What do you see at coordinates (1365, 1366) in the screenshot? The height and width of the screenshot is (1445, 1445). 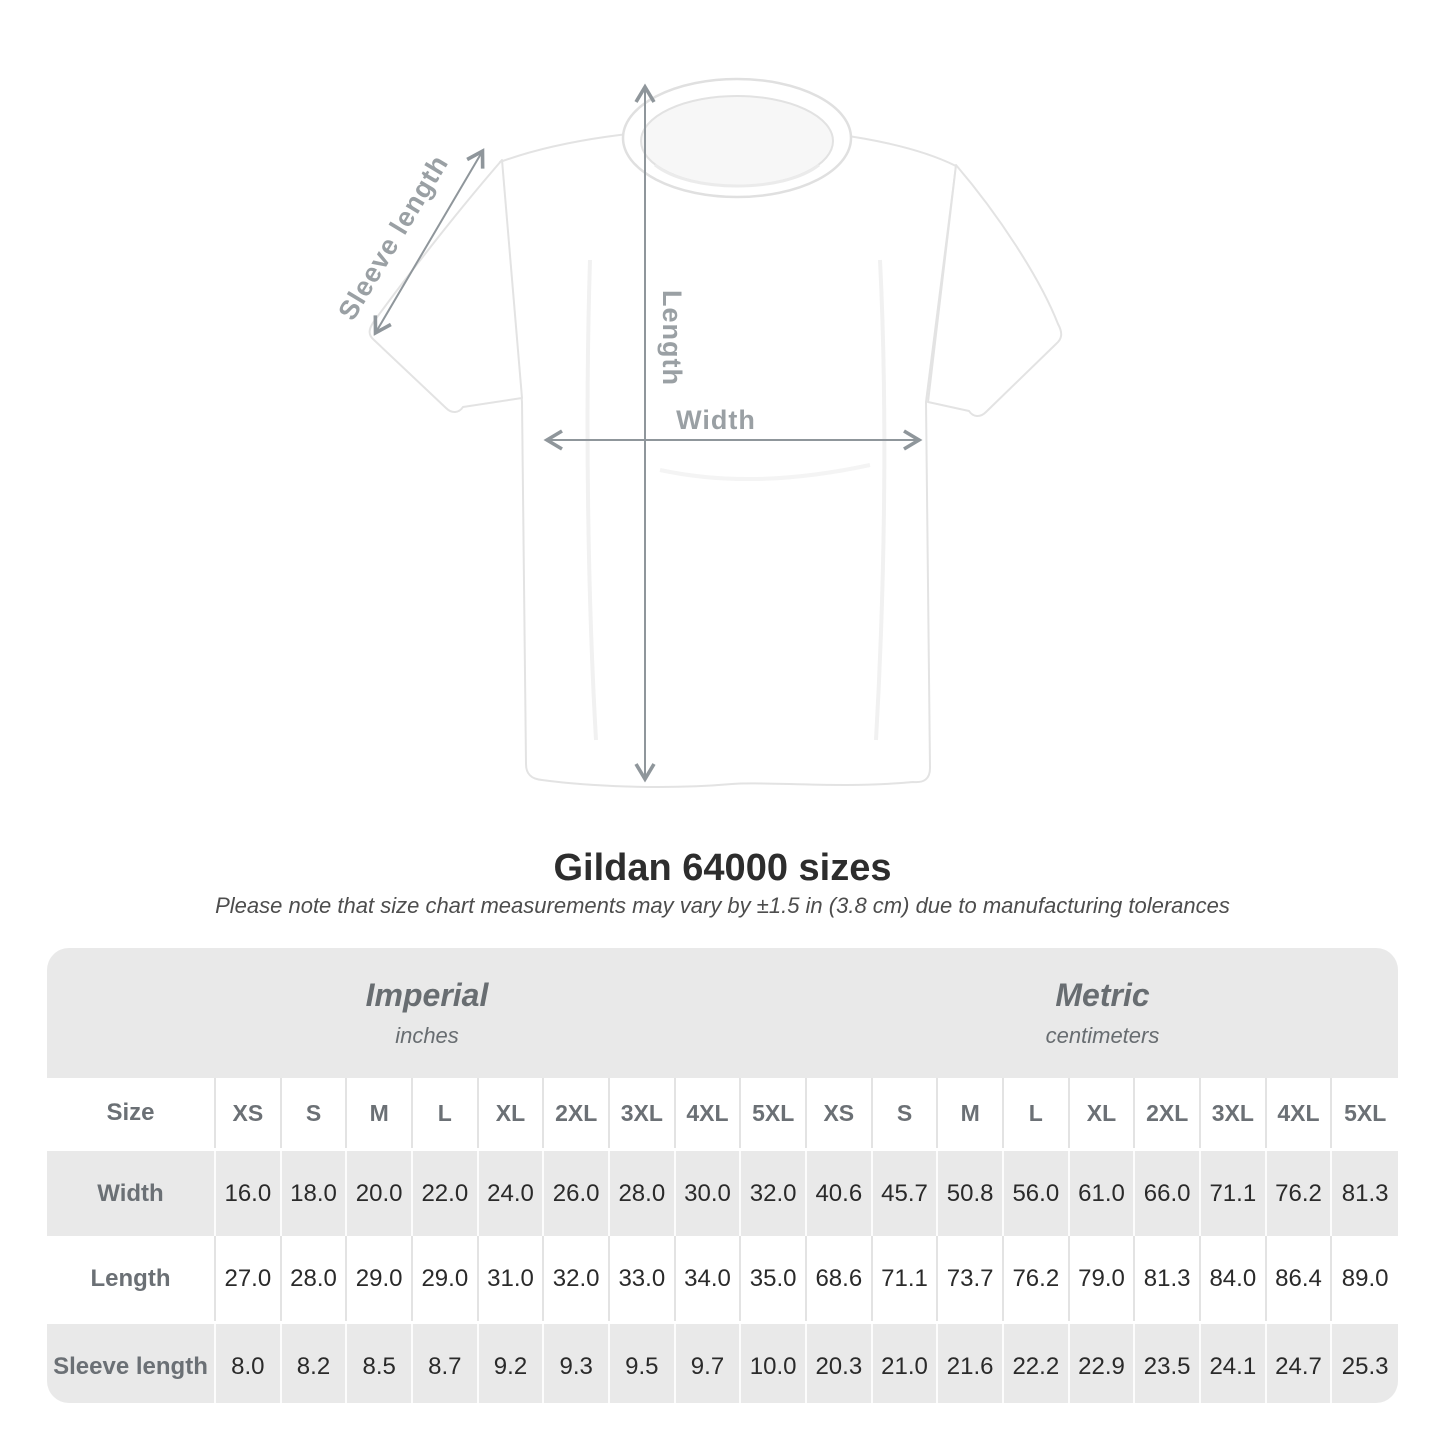 I see `value-cell: 25.3` at bounding box center [1365, 1366].